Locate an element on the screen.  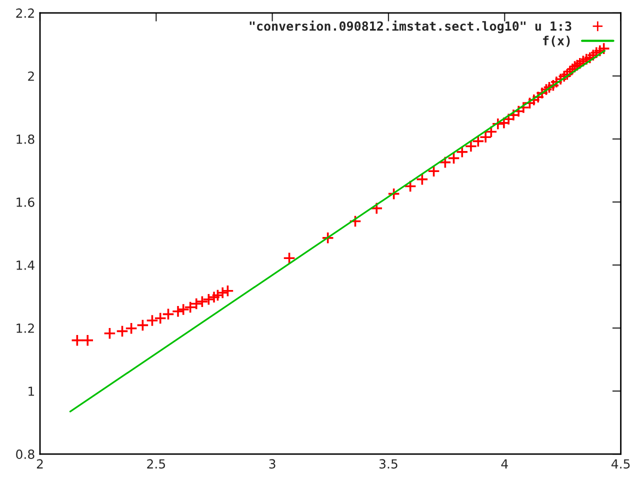
x-tick-label: 2.5 is located at coordinates (156, 464).